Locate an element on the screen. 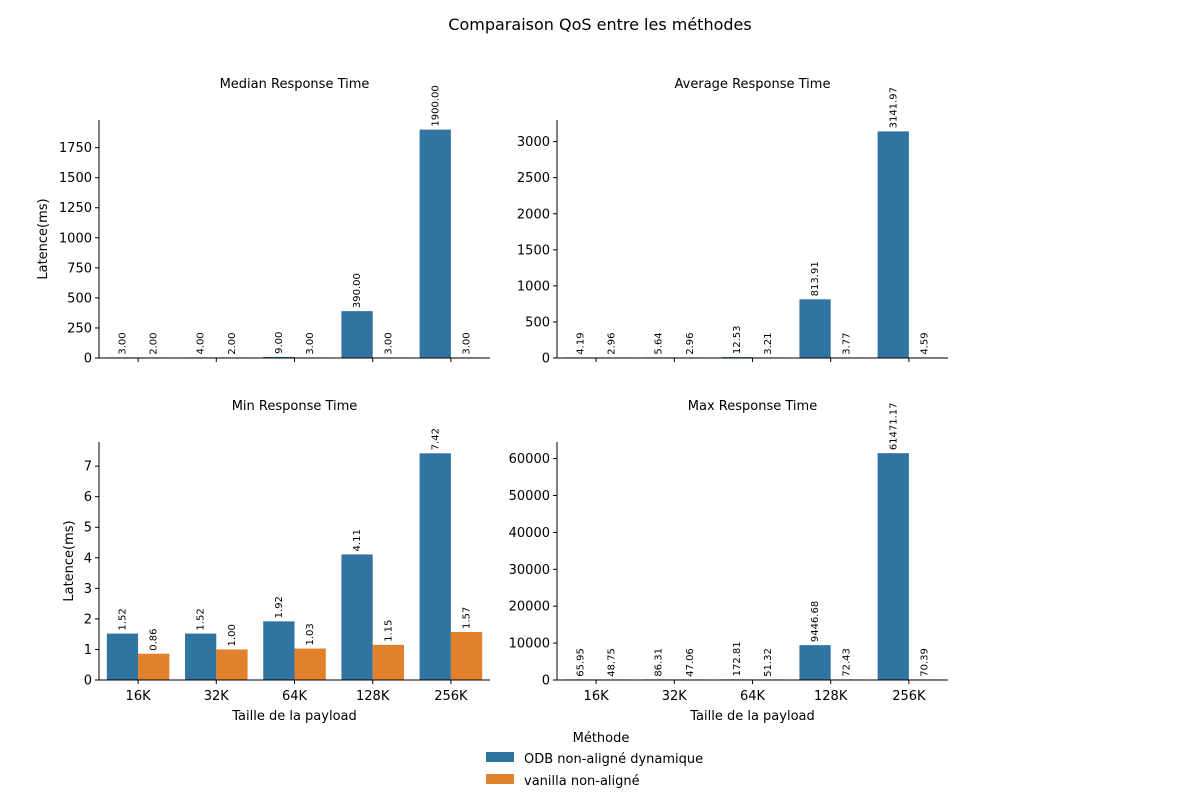  min-value-label: 1.92 is located at coordinates (279, 607).